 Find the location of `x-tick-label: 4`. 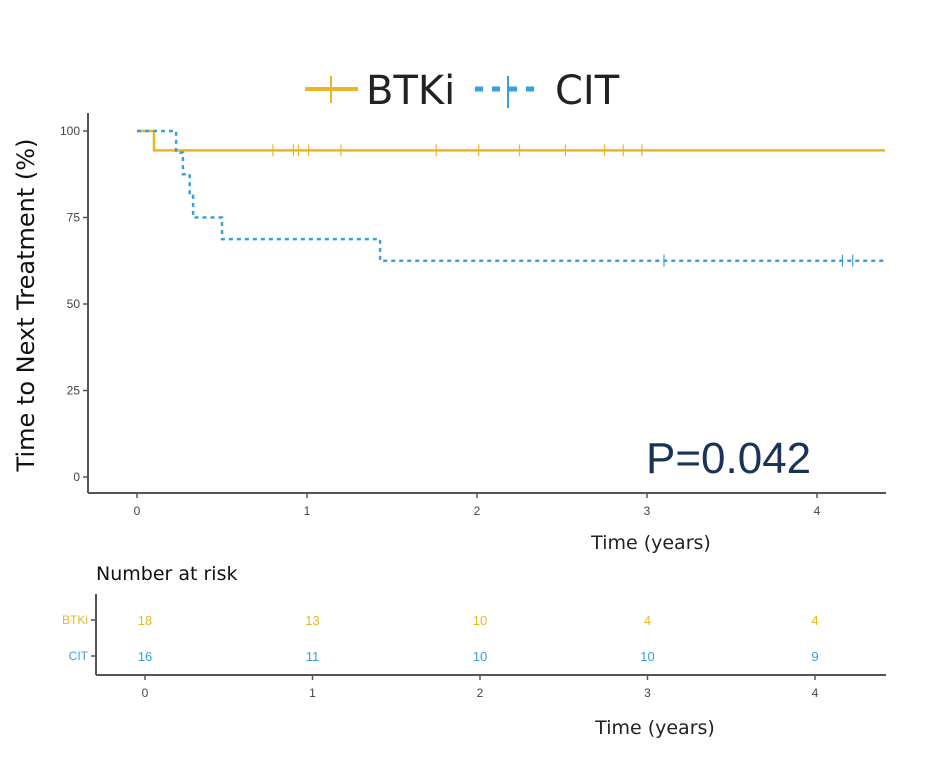

x-tick-label: 4 is located at coordinates (817, 511).